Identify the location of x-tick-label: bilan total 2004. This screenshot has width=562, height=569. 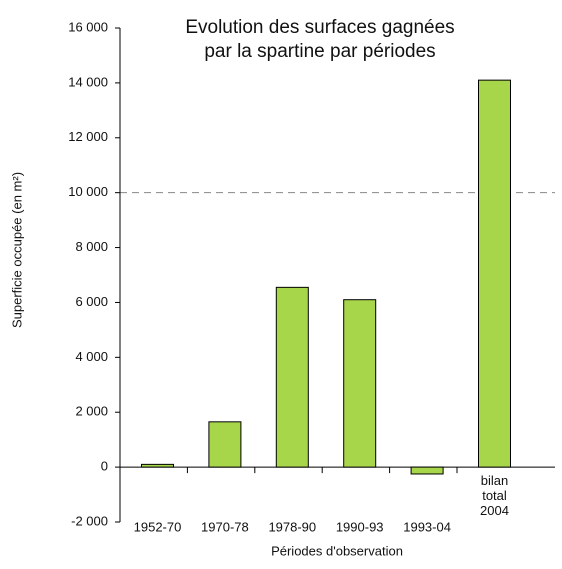
(494, 495).